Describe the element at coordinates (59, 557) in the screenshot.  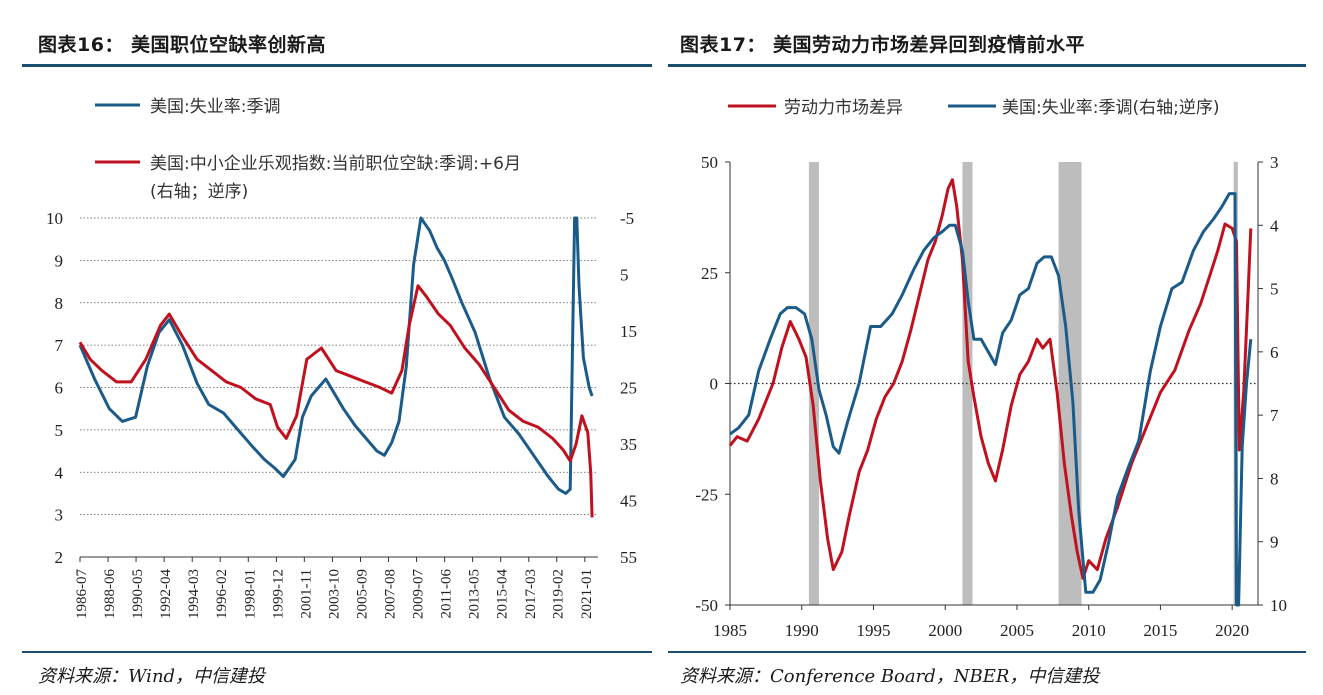
I see `y-left-tick-label: 2` at that location.